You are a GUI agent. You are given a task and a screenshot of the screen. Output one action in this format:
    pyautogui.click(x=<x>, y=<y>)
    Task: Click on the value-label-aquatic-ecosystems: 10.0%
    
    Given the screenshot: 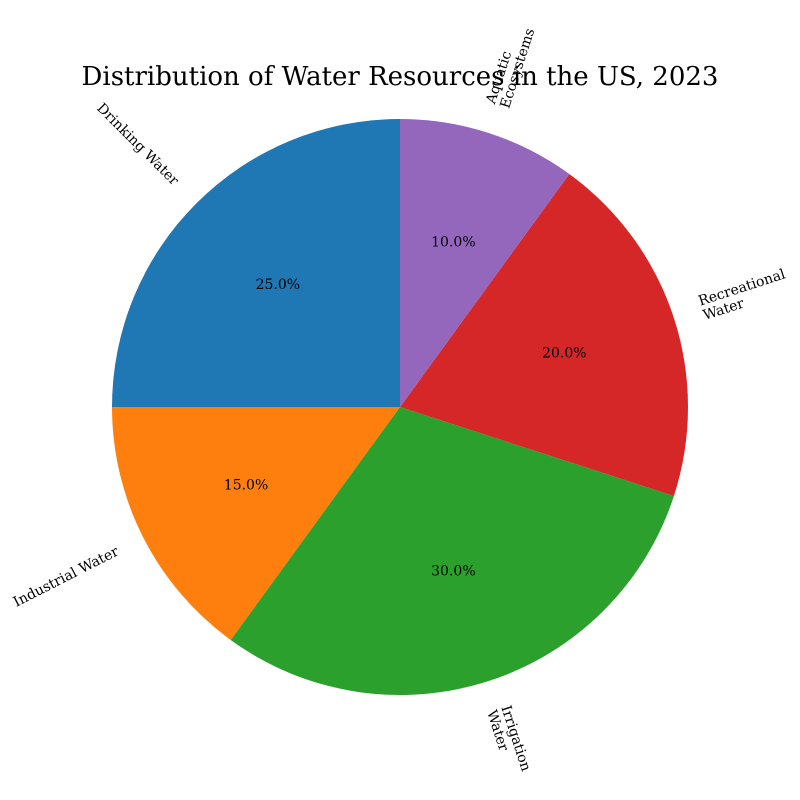 What is the action you would take?
    pyautogui.click(x=453, y=243)
    